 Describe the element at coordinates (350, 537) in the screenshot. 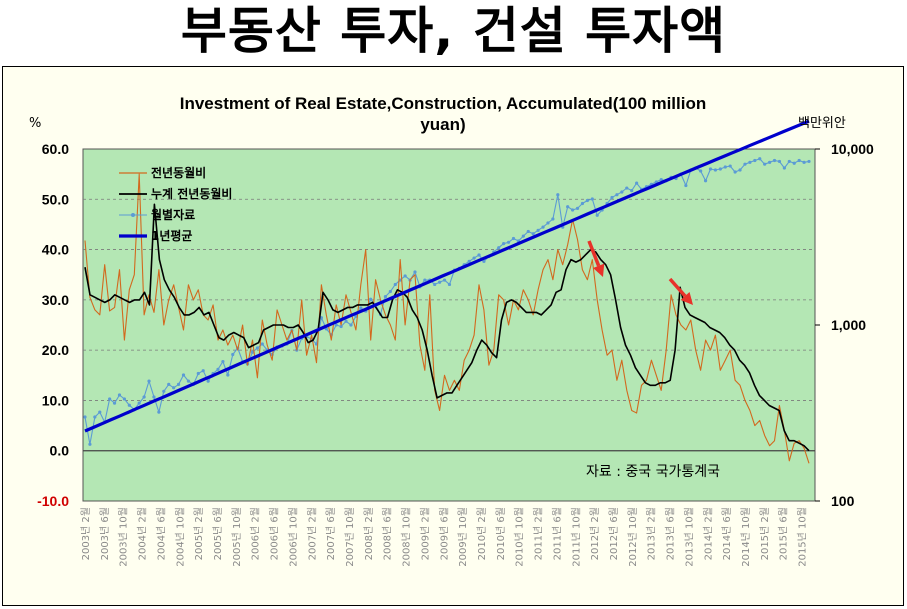

I see `x-tick-label: 2007년 10월` at that location.